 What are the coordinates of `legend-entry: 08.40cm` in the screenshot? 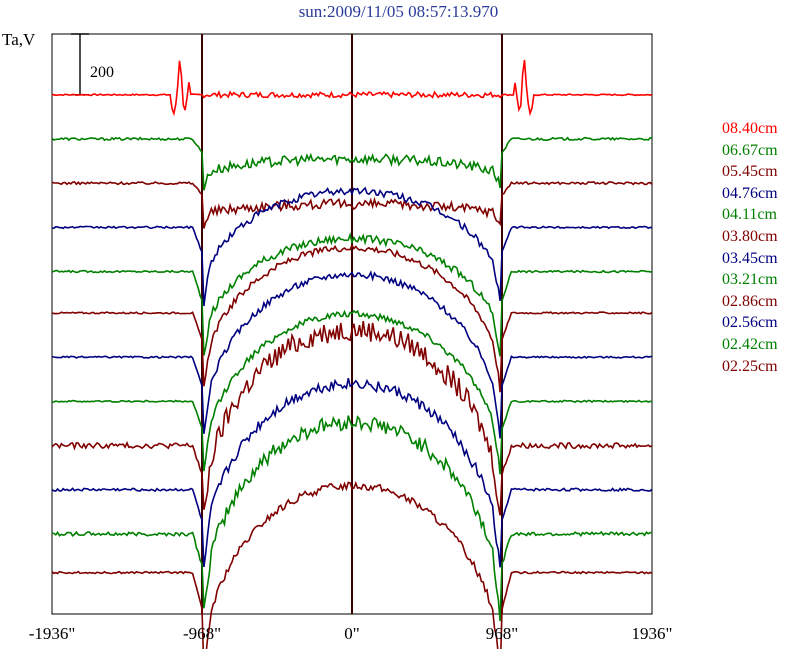 It's located at (750, 128).